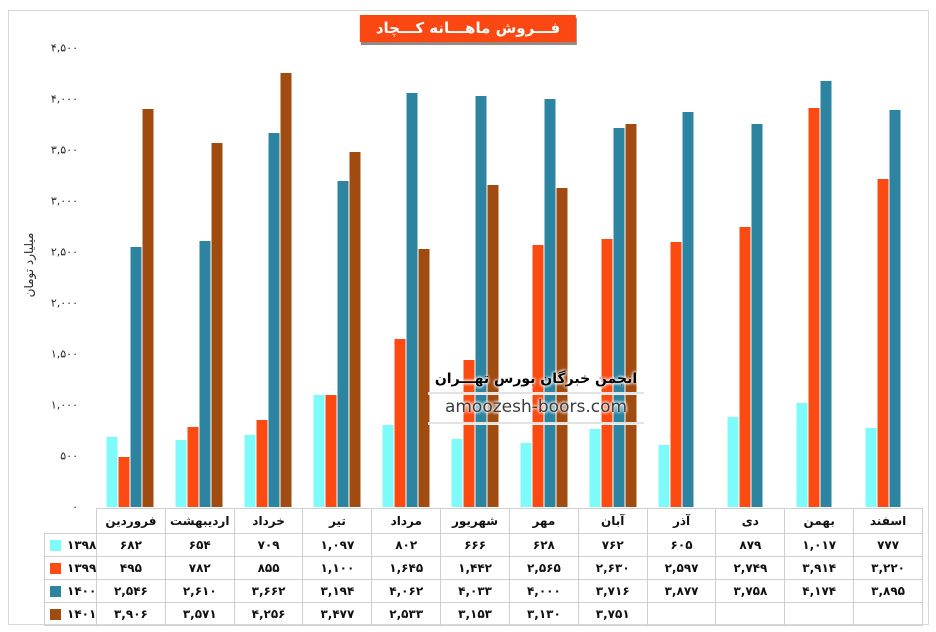 This screenshot has height=632, width=936. Describe the element at coordinates (64, 201) in the screenshot. I see `y-tick-label: ۳,۰۰۰` at that location.